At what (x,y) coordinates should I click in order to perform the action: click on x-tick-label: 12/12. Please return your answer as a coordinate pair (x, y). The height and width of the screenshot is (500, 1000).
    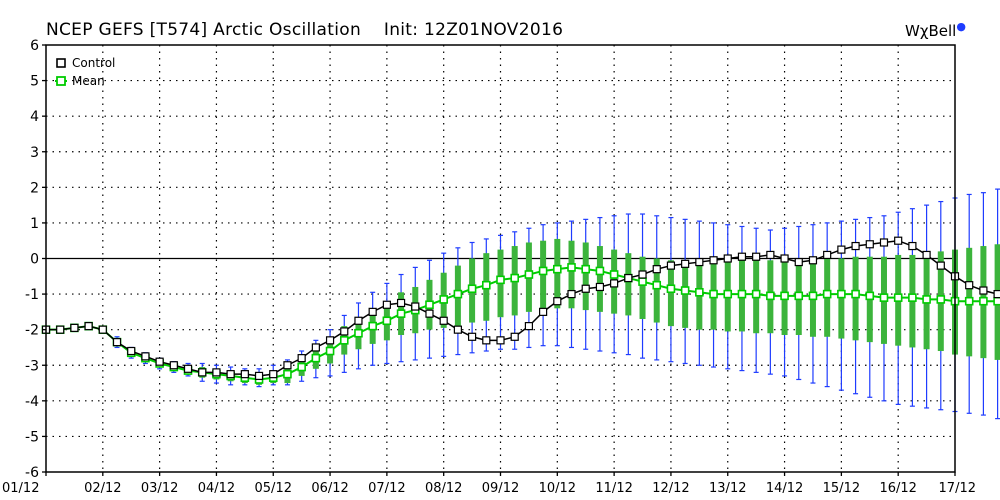
    Looking at the image, I should click on (670, 488).